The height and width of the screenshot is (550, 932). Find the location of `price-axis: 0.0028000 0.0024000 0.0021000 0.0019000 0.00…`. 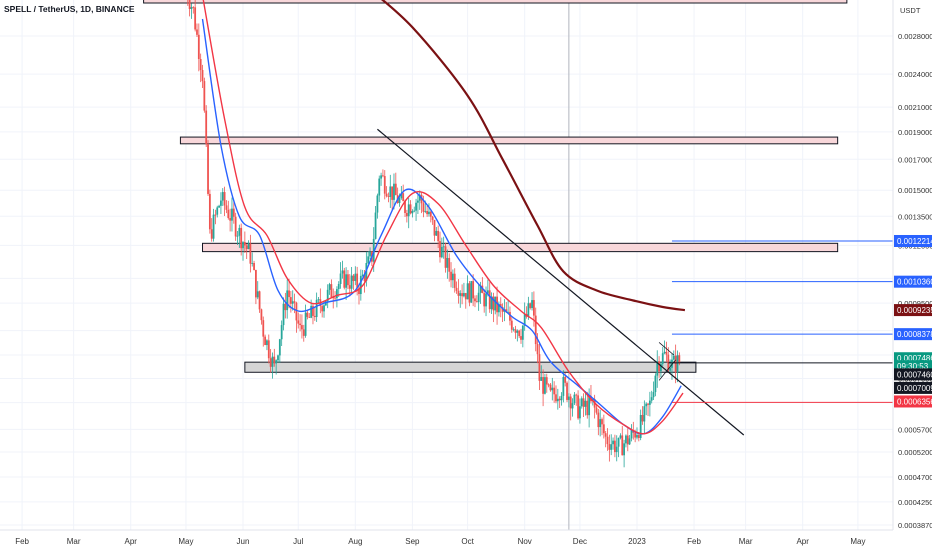

price-axis: 0.0028000 0.0024000 0.0021000 0.0019000 0.00… is located at coordinates (912, 265).